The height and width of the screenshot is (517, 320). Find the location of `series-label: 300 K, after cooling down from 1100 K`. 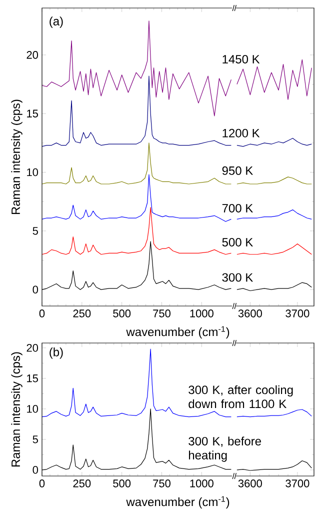

series-label: 300 K, after cooling down from 1100 K is located at coordinates (240, 396).